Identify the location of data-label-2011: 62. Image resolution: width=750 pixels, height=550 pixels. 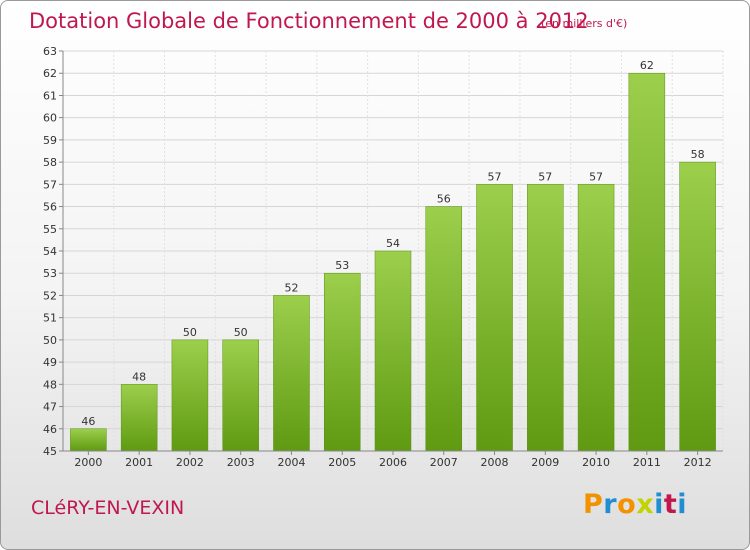
(647, 65).